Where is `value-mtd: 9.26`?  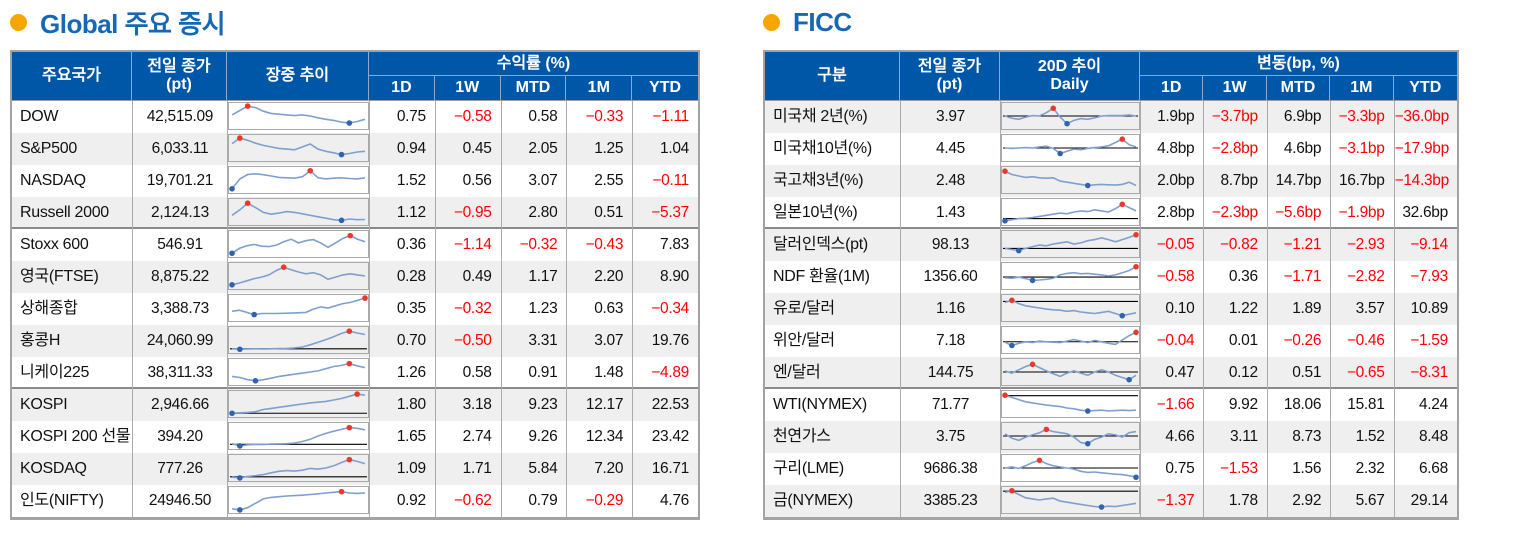
value-mtd: 9.26 is located at coordinates (533, 437).